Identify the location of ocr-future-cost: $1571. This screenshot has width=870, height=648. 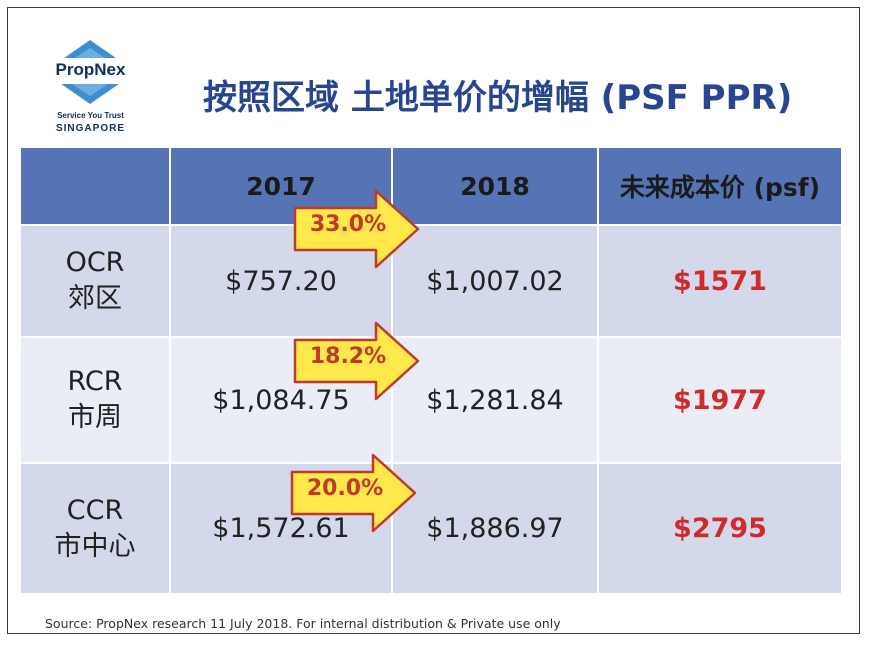
(720, 282).